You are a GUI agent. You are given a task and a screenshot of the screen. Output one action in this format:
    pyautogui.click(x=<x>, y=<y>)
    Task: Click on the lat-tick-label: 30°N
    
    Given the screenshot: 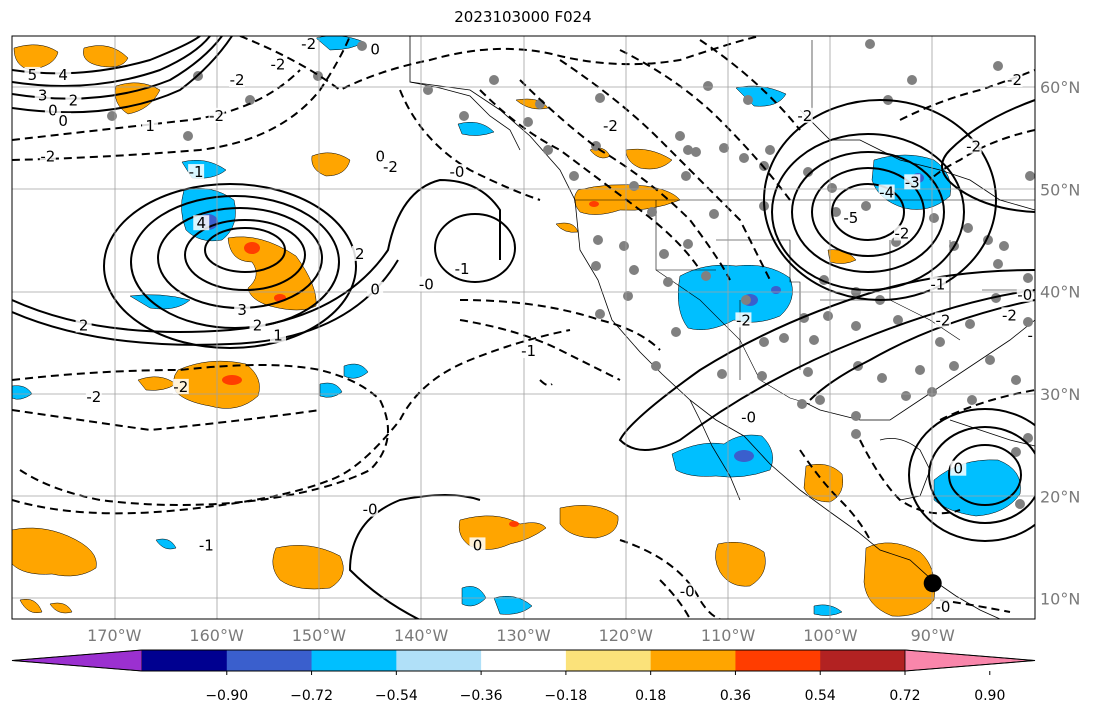 What is the action you would take?
    pyautogui.click(x=1060, y=394)
    